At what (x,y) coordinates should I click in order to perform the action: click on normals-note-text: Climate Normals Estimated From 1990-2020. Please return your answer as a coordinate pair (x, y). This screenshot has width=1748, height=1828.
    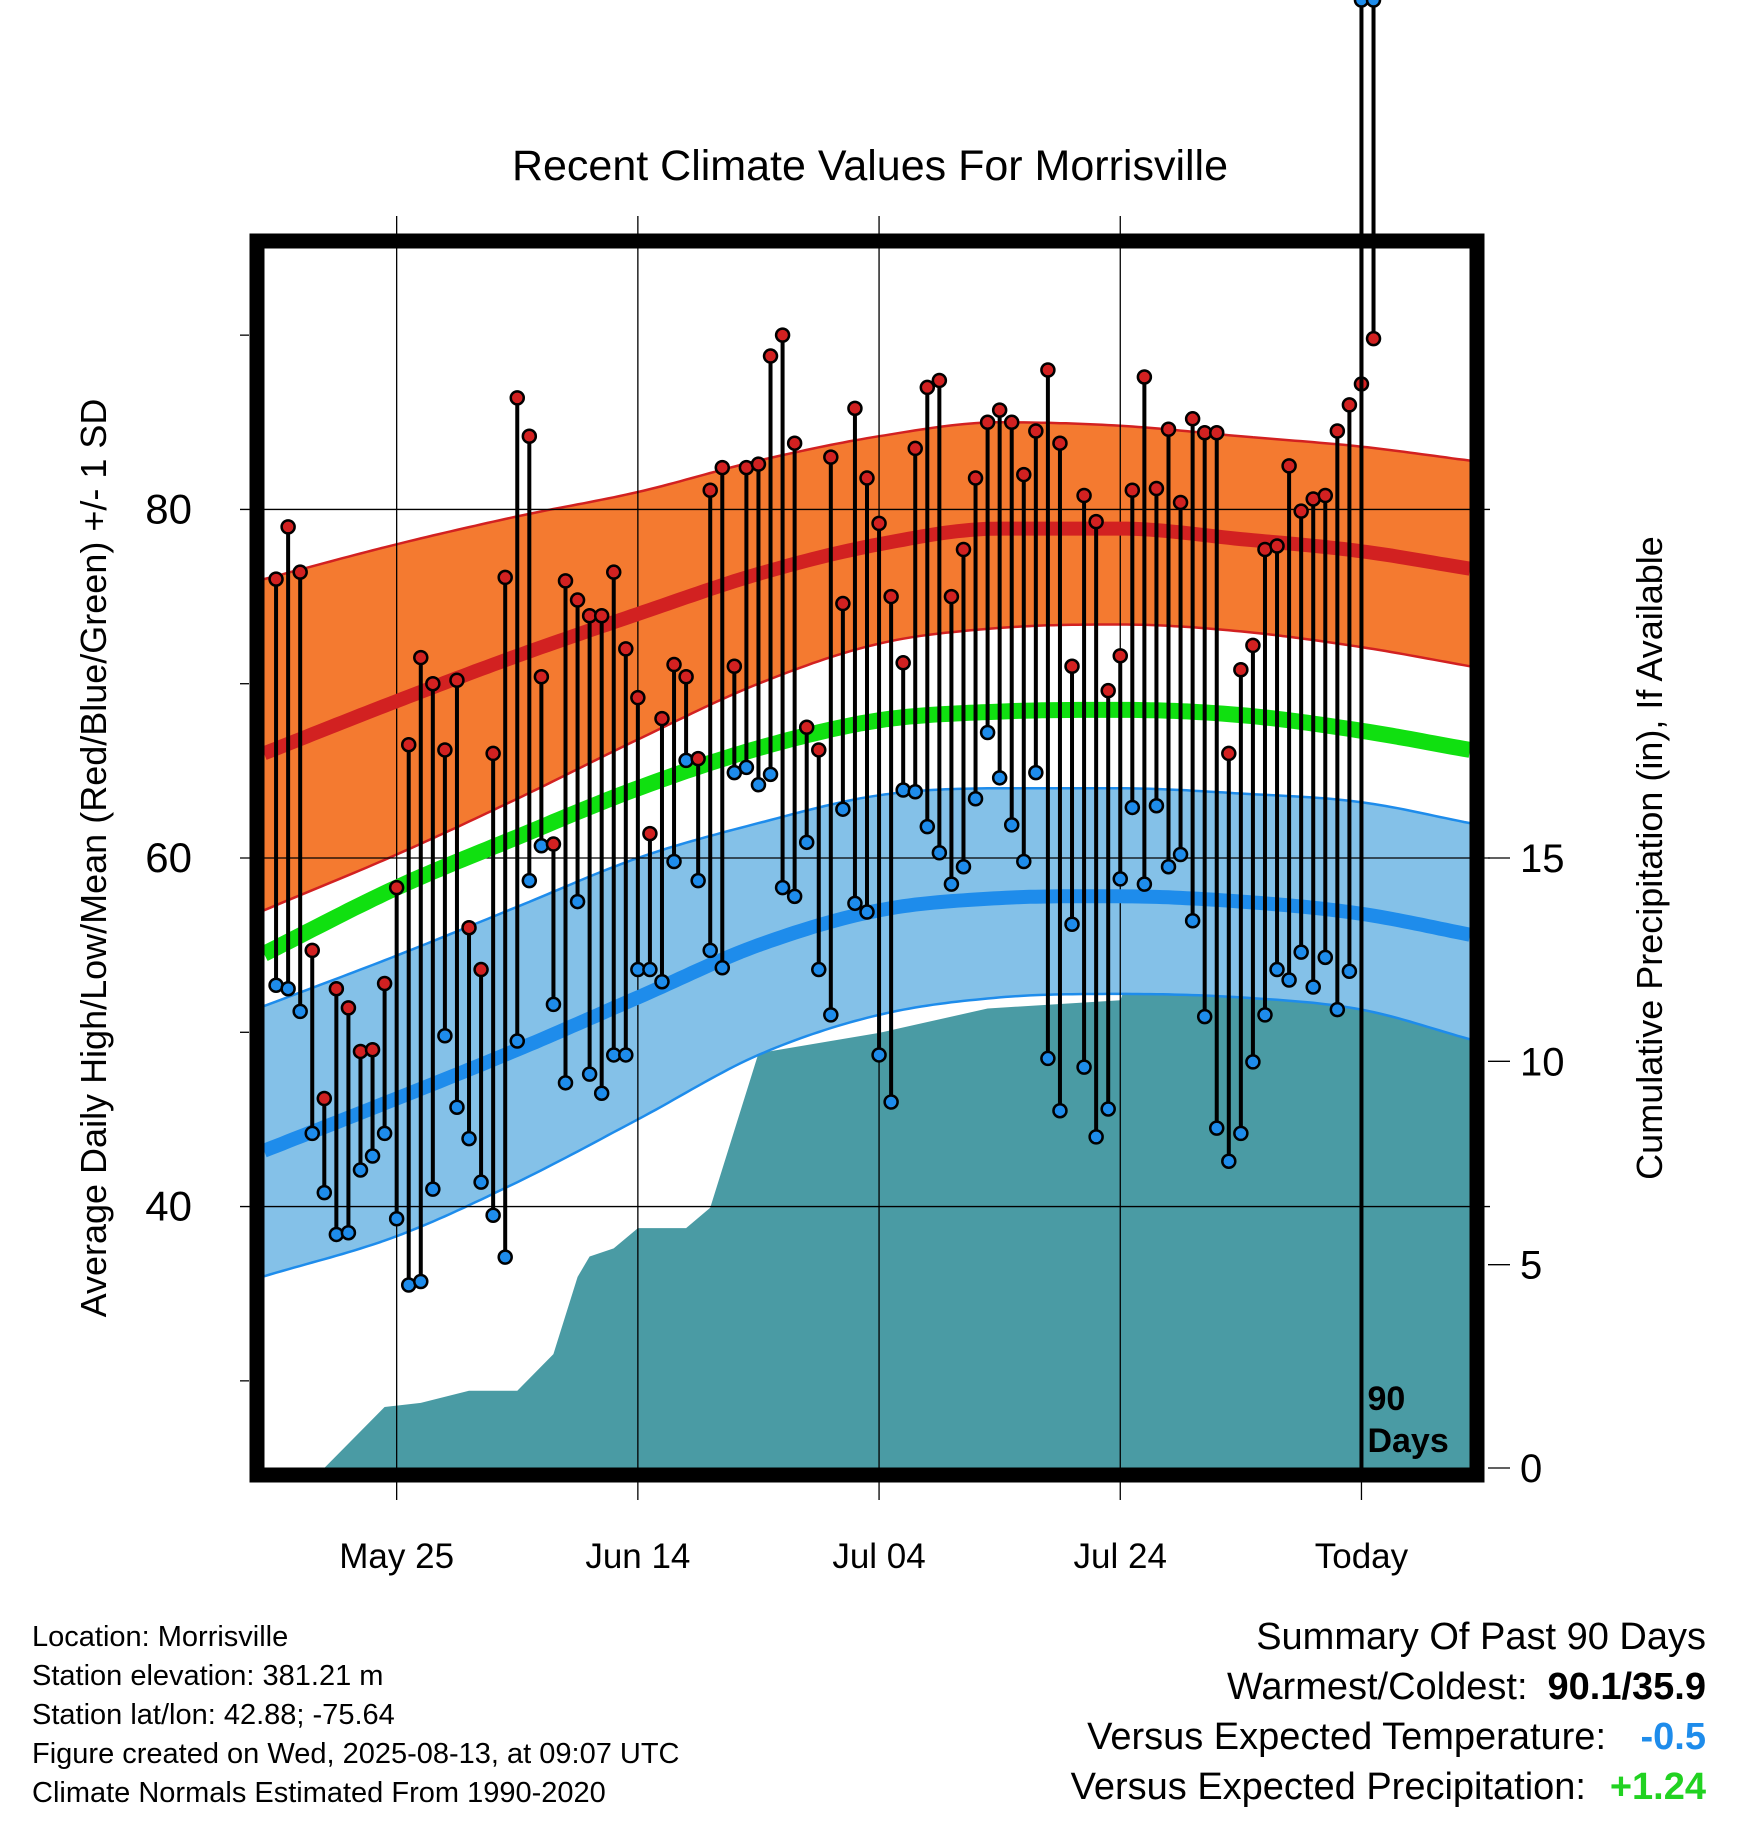
    Looking at the image, I should click on (319, 1793).